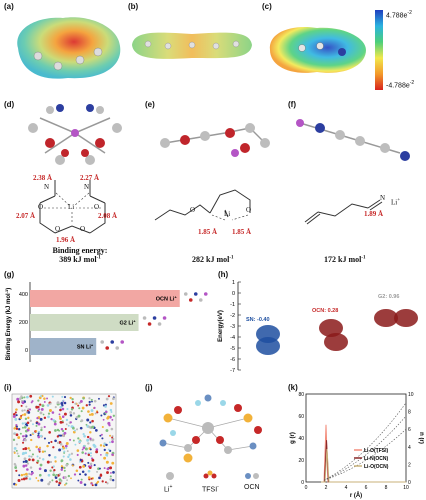 The width and height of the screenshot is (426, 500). What do you see at coordinates (301, 439) in the screenshot?
I see `k-y-left-tick: 40` at bounding box center [301, 439].